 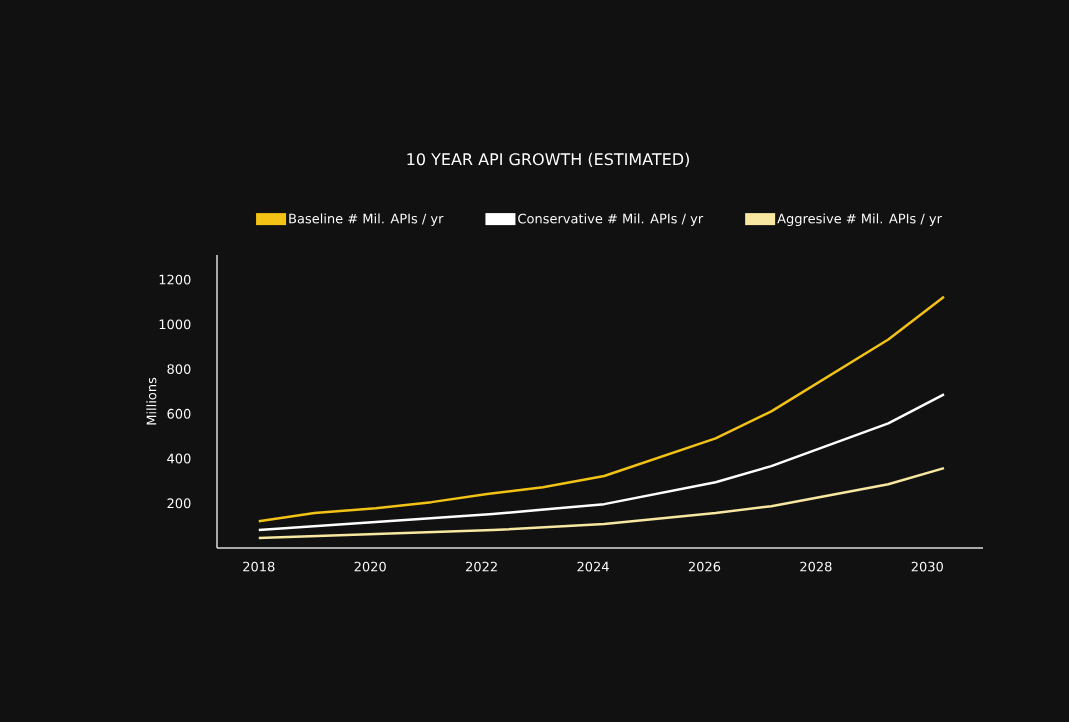 I want to click on y-tick-label: 800, so click(x=179, y=369).